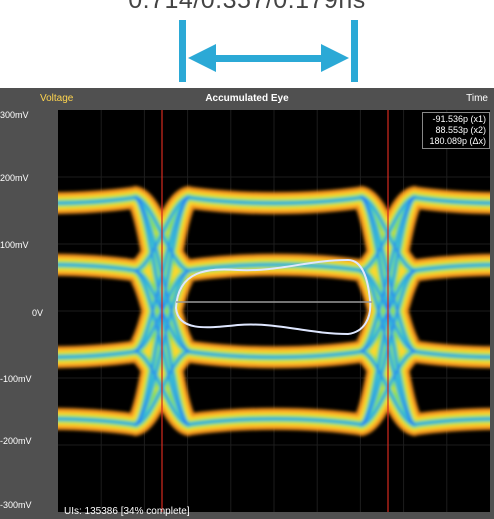  Describe the element at coordinates (335, 58) in the screenshot. I see `arrow-head-right` at that location.